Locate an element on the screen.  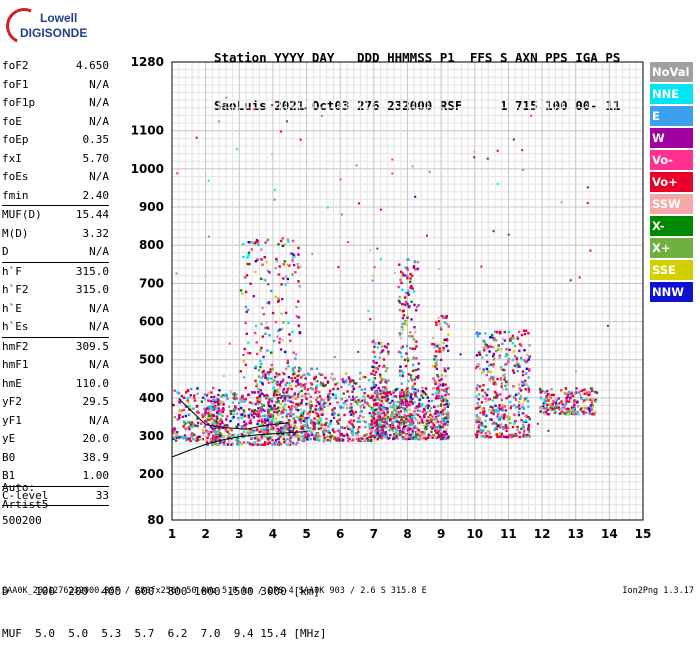
logo-line1: Lowell is located at coordinates (59, 18).